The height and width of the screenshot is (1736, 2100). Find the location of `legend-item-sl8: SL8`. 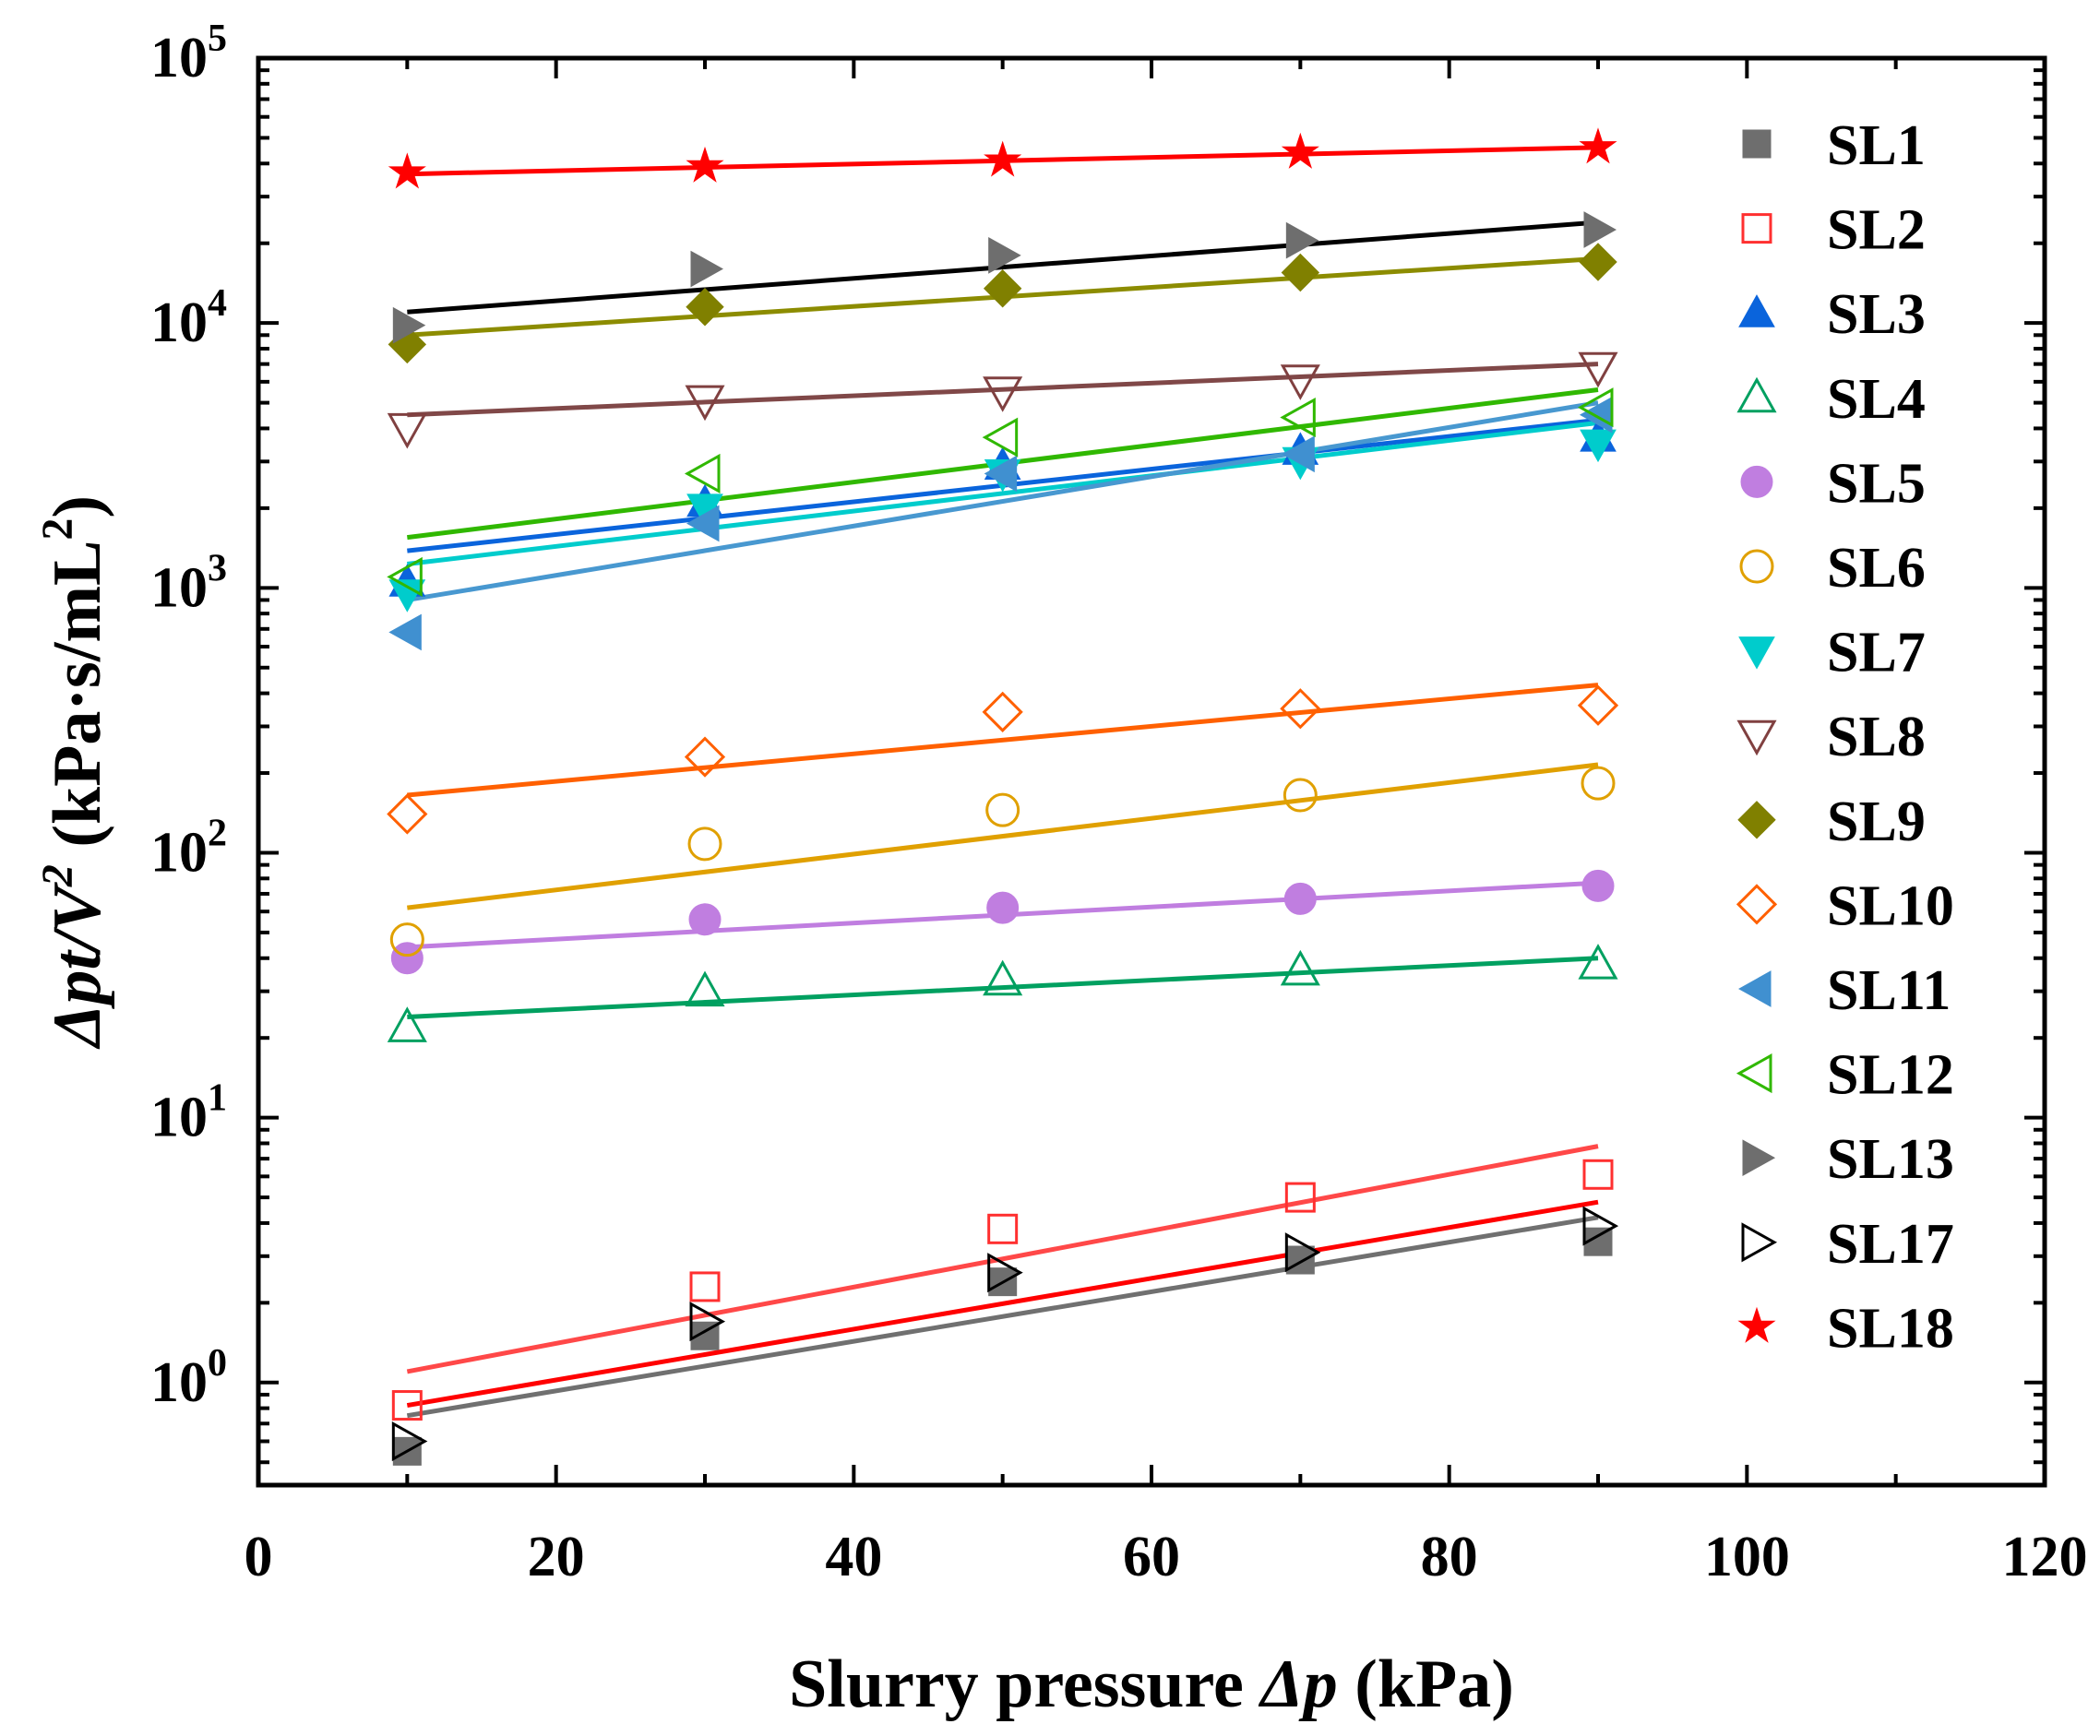

legend-item-sl8: SL8 is located at coordinates (1831, 737).